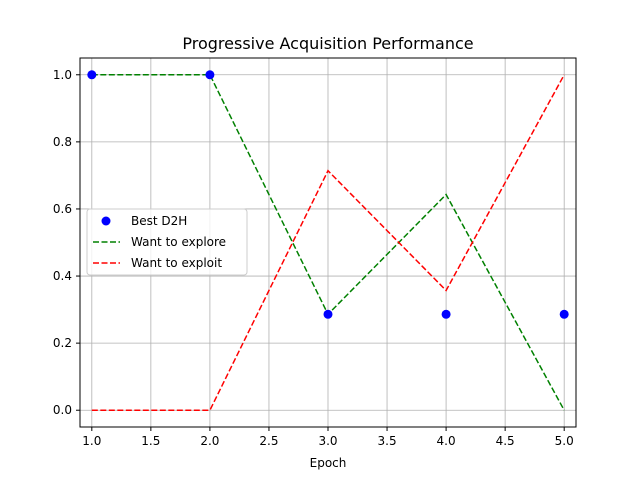 Image resolution: width=640 pixels, height=480 pixels. I want to click on y-tick-label: 0.6, so click(62, 209).